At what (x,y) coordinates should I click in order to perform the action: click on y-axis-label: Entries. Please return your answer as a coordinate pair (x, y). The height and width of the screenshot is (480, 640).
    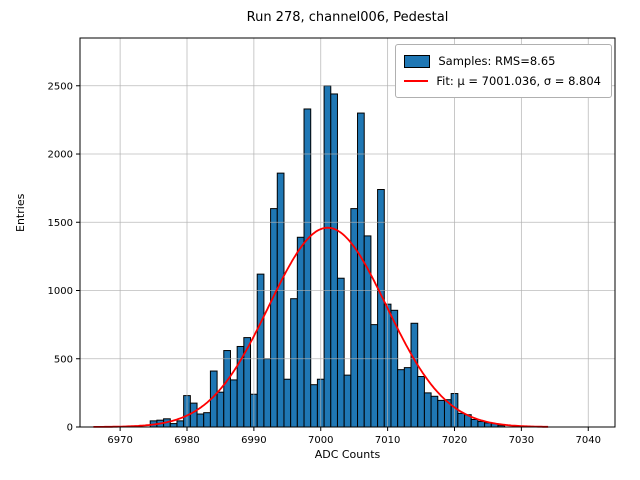
    Looking at the image, I should click on (20, 212).